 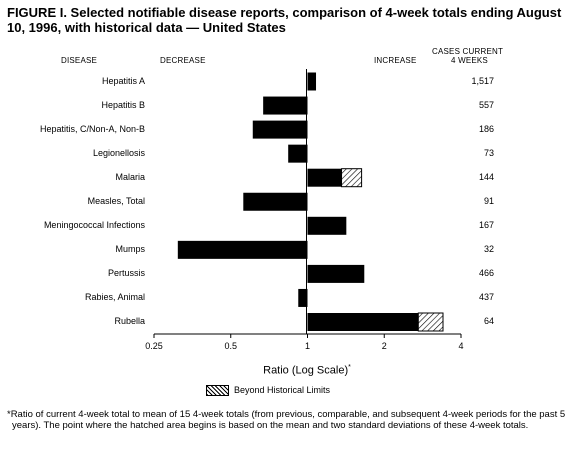 I want to click on cases-current-value: 186, so click(x=486, y=128).